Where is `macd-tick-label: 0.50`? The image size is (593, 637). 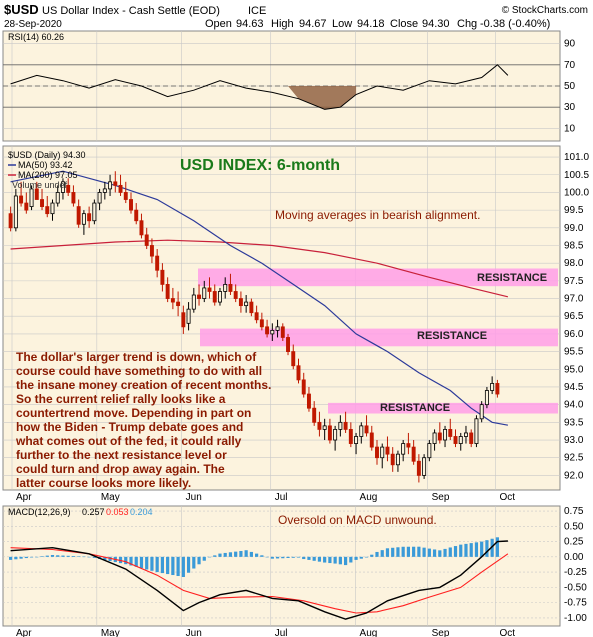
macd-tick-label: 0.50 is located at coordinates (574, 526).